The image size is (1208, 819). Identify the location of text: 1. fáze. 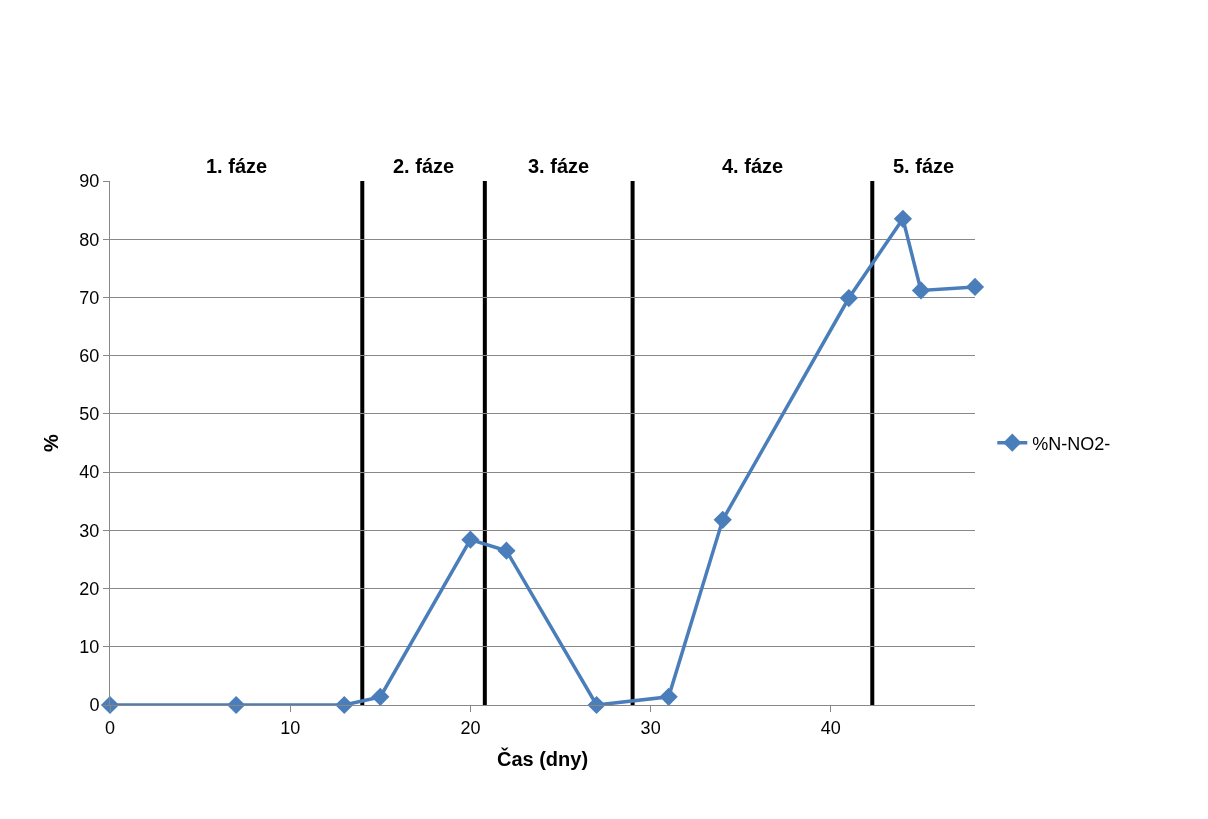
(237, 166).